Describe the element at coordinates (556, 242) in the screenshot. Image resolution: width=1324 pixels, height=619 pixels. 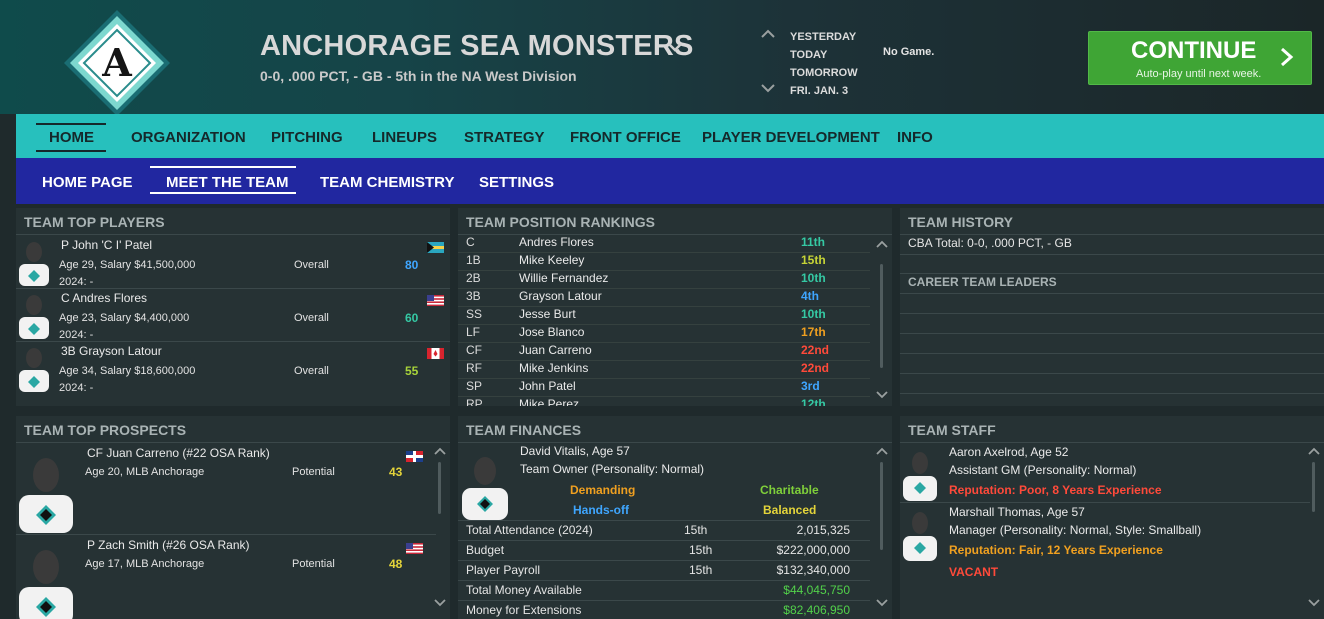
I see `ranking-player-name: Andres Flores` at that location.